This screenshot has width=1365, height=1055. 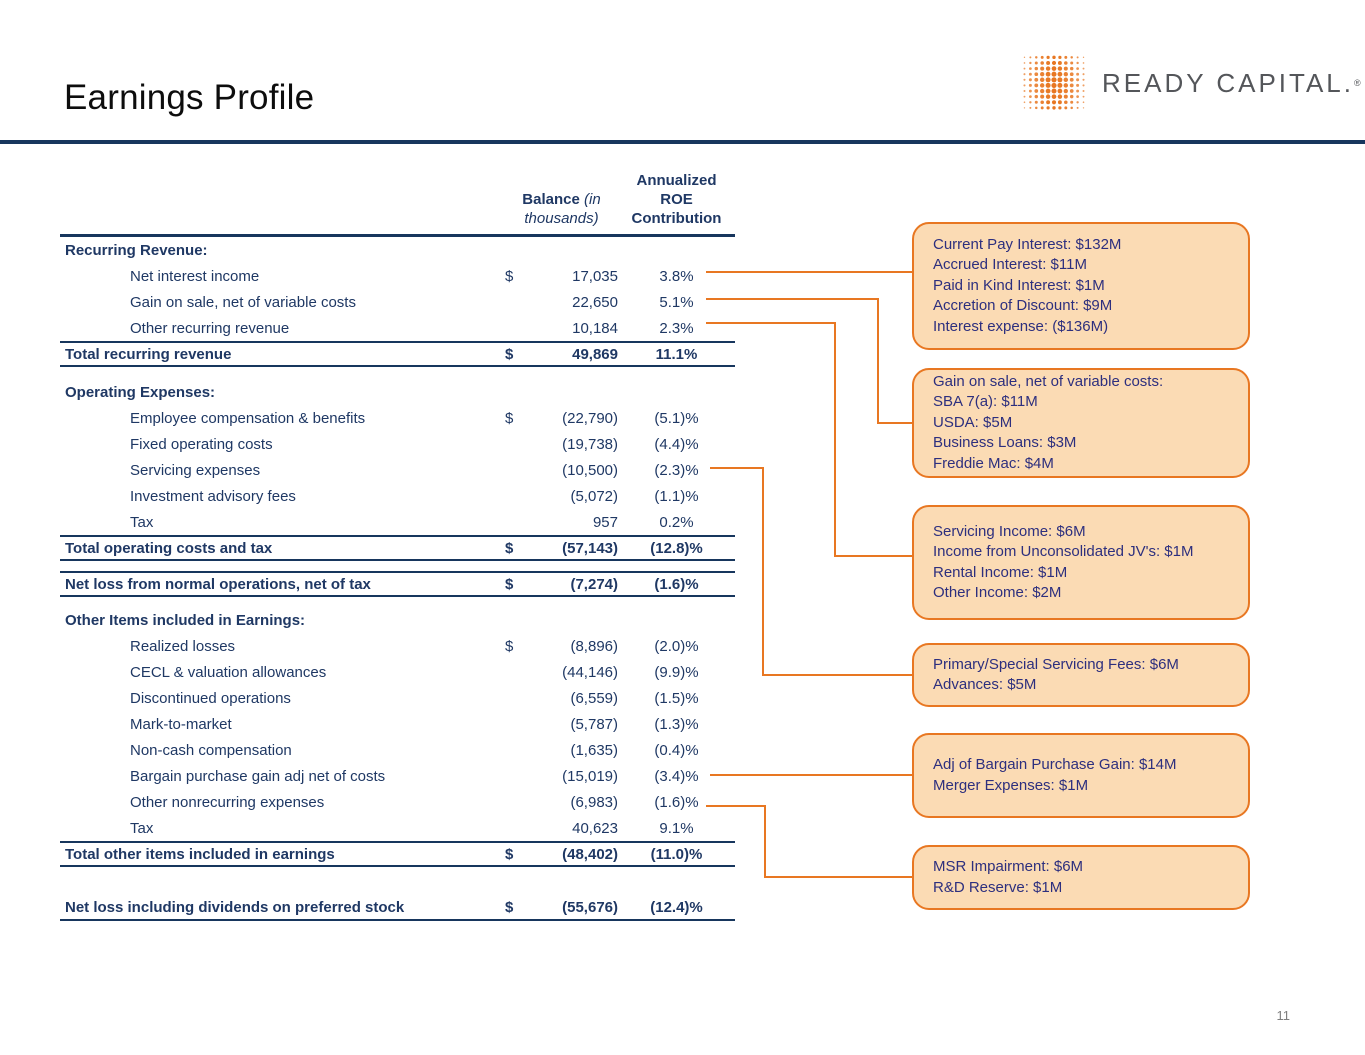 I want to click on balance-value: (15,019), so click(x=590, y=776).